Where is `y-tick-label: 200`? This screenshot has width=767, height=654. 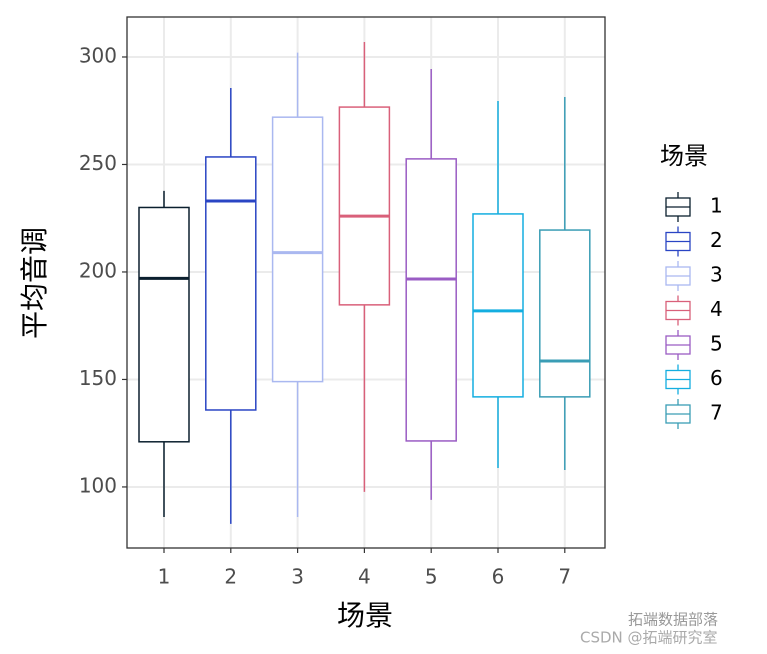 y-tick-label: 200 is located at coordinates (98, 270).